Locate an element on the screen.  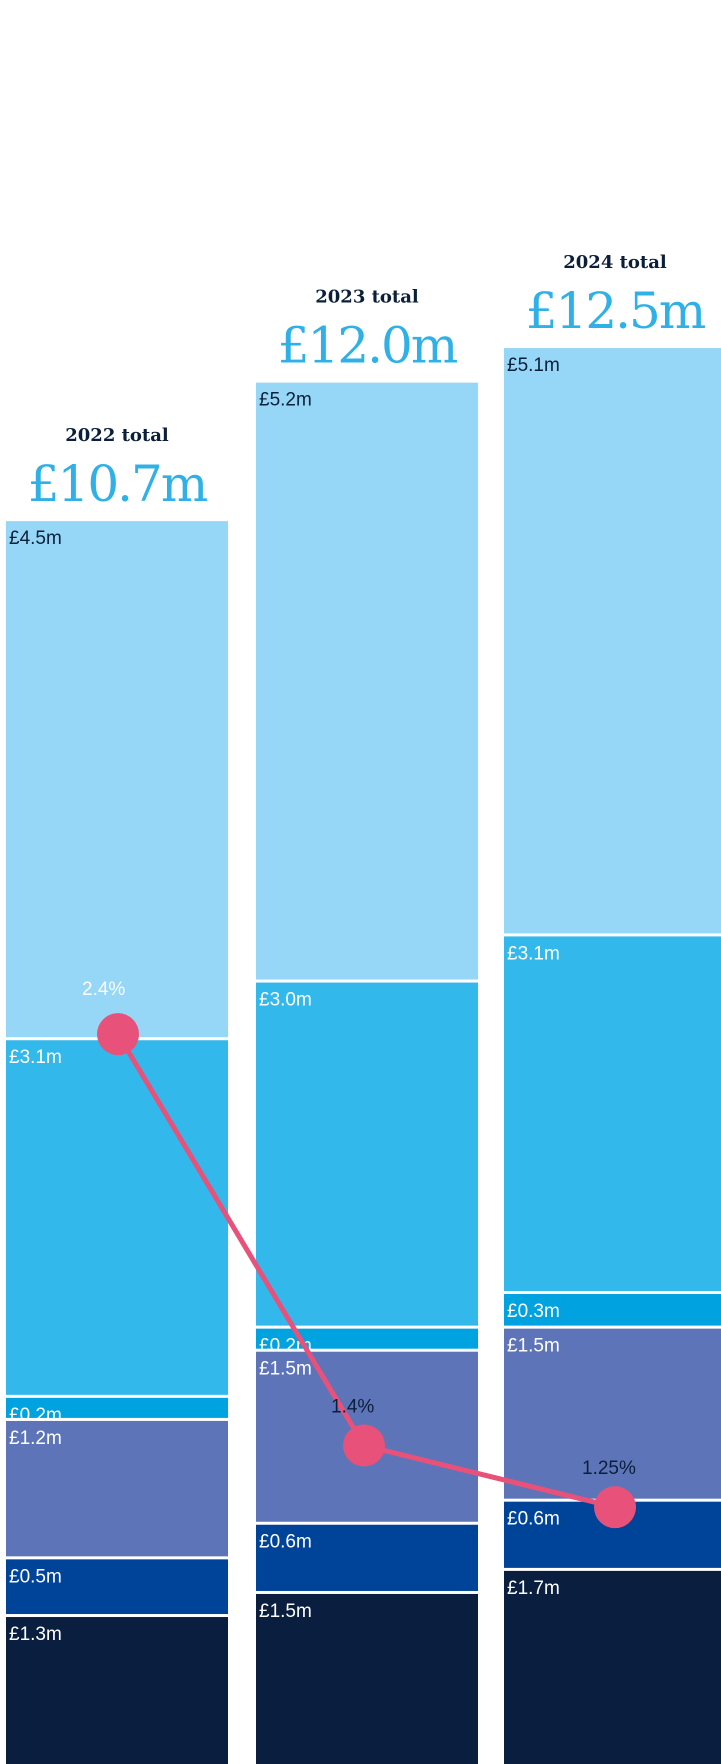
segment-label-2024-s2: £0.6m is located at coordinates (533, 1519).